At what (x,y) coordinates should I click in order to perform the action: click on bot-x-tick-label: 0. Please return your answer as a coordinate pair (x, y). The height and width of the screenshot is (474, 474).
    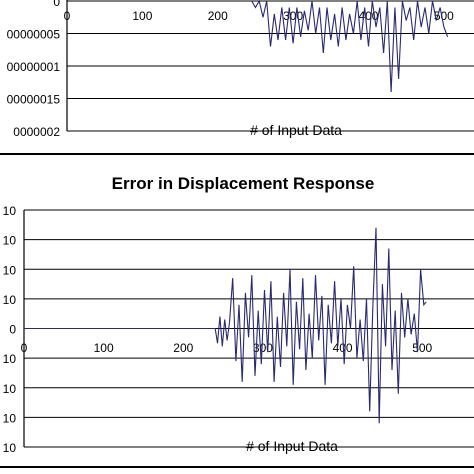
    Looking at the image, I should click on (24, 348).